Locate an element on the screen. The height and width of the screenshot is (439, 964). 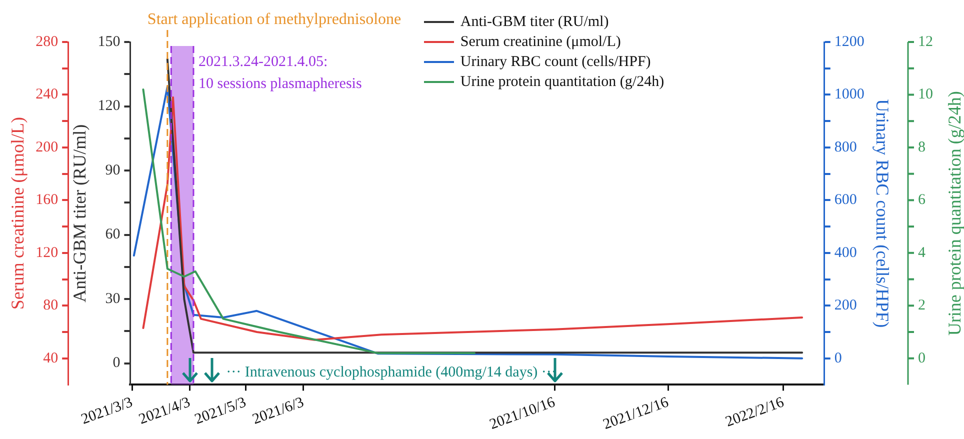
y3-tick-label: 0 is located at coordinates (838, 358).